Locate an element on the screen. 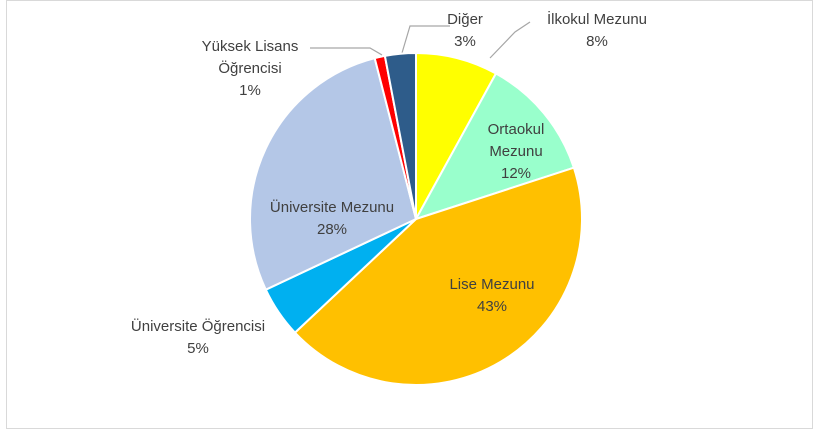  value-label: 5% is located at coordinates (198, 348).